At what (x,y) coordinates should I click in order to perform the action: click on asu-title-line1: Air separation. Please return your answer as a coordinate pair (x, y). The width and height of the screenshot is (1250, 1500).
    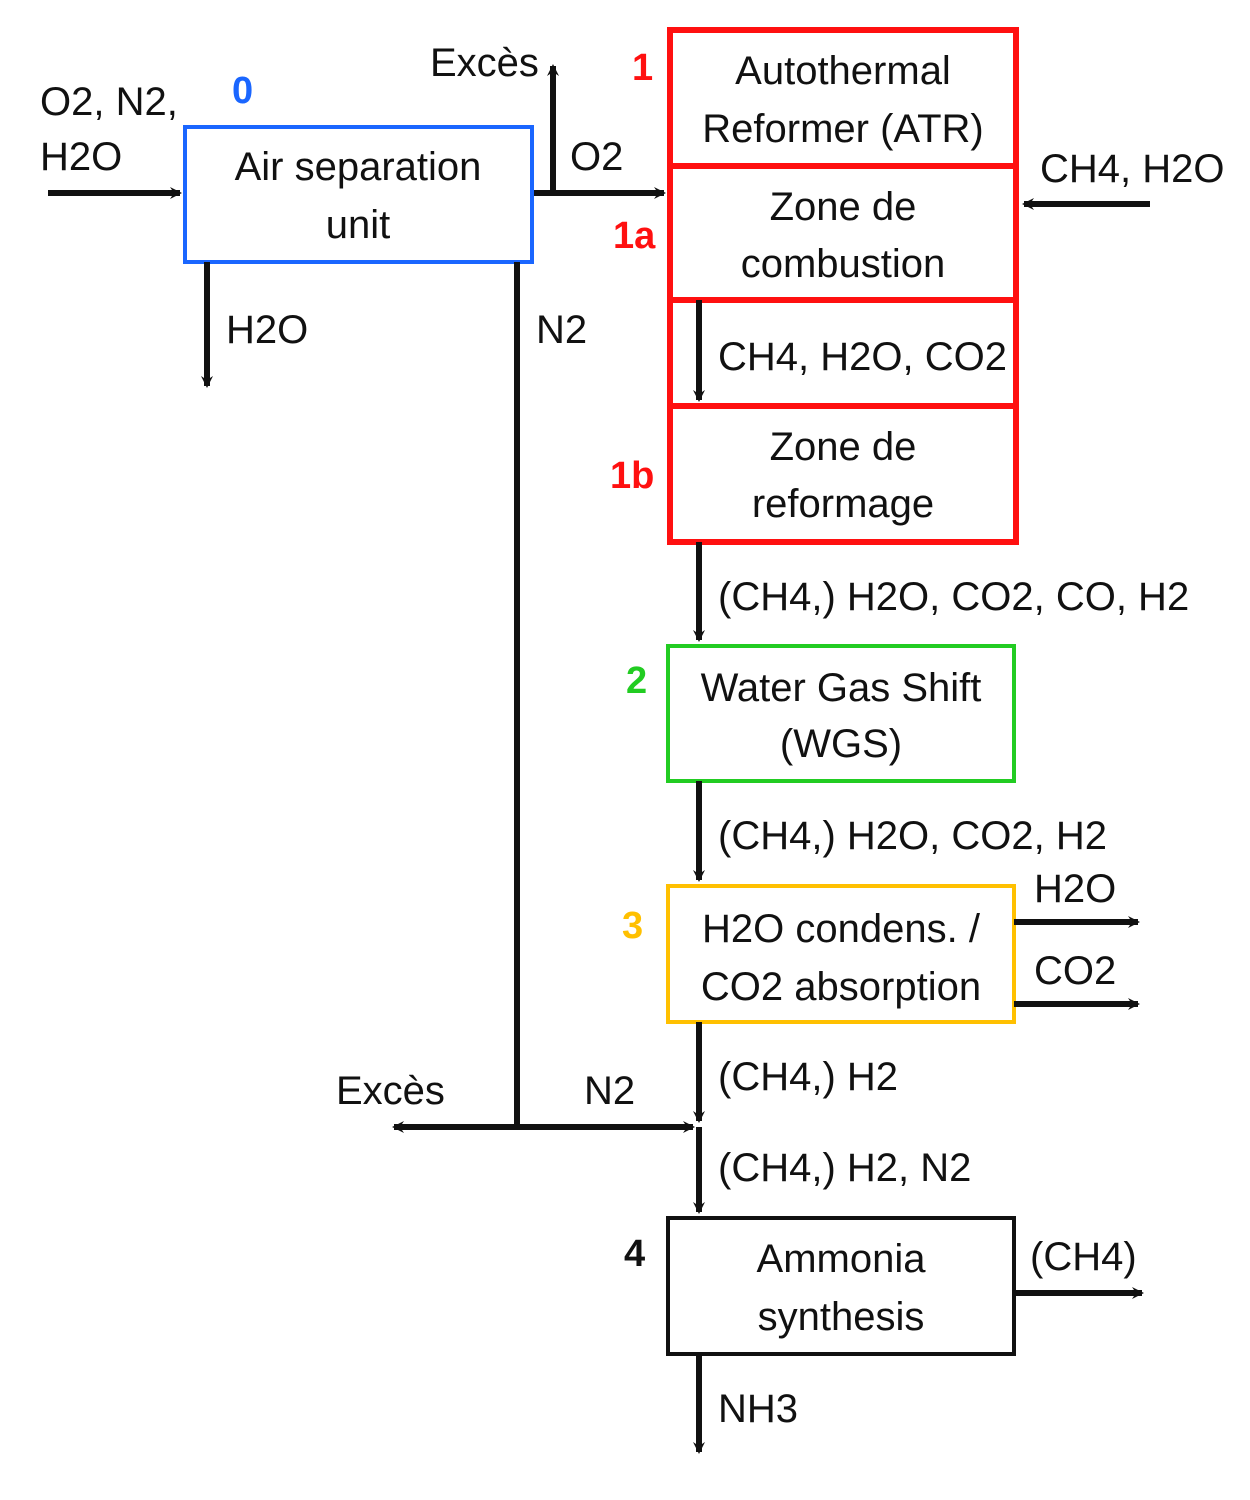
    Looking at the image, I should click on (358, 167).